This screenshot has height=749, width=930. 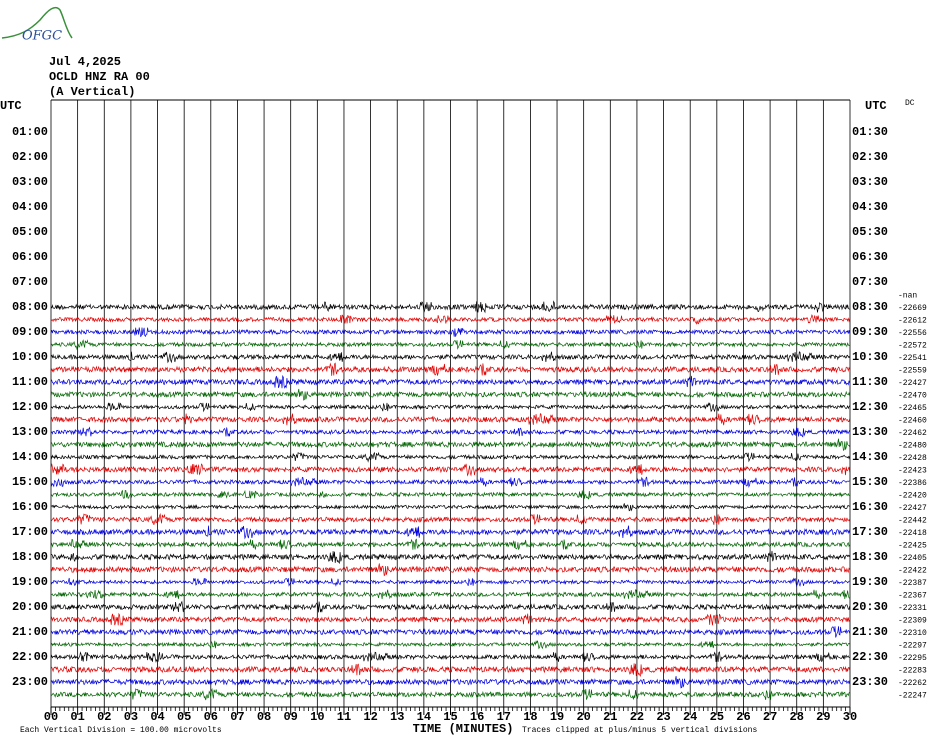 What do you see at coordinates (870, 132) in the screenshot?
I see `right-time-label: 01:30` at bounding box center [870, 132].